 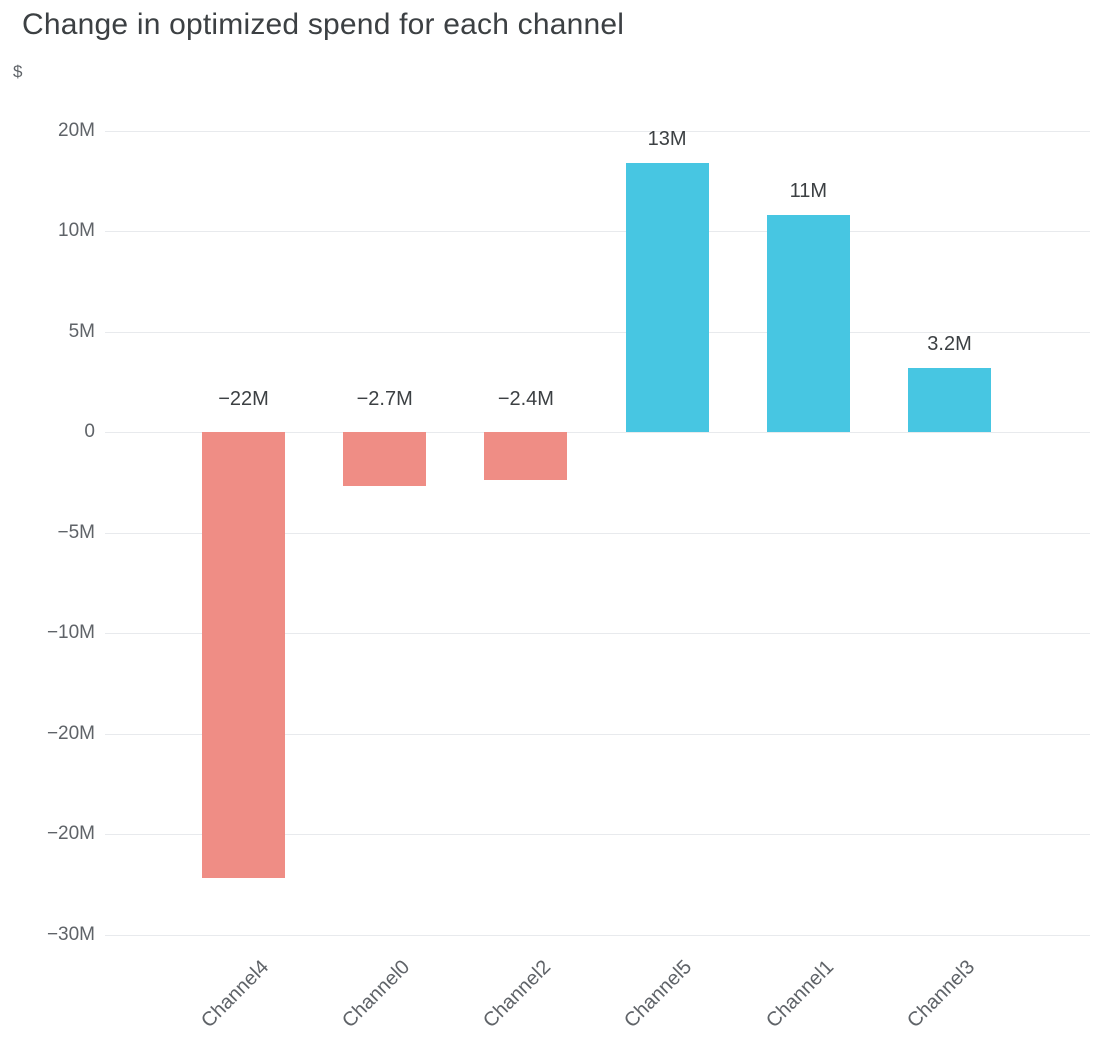 What do you see at coordinates (949, 399) in the screenshot?
I see `bar-channel3` at bounding box center [949, 399].